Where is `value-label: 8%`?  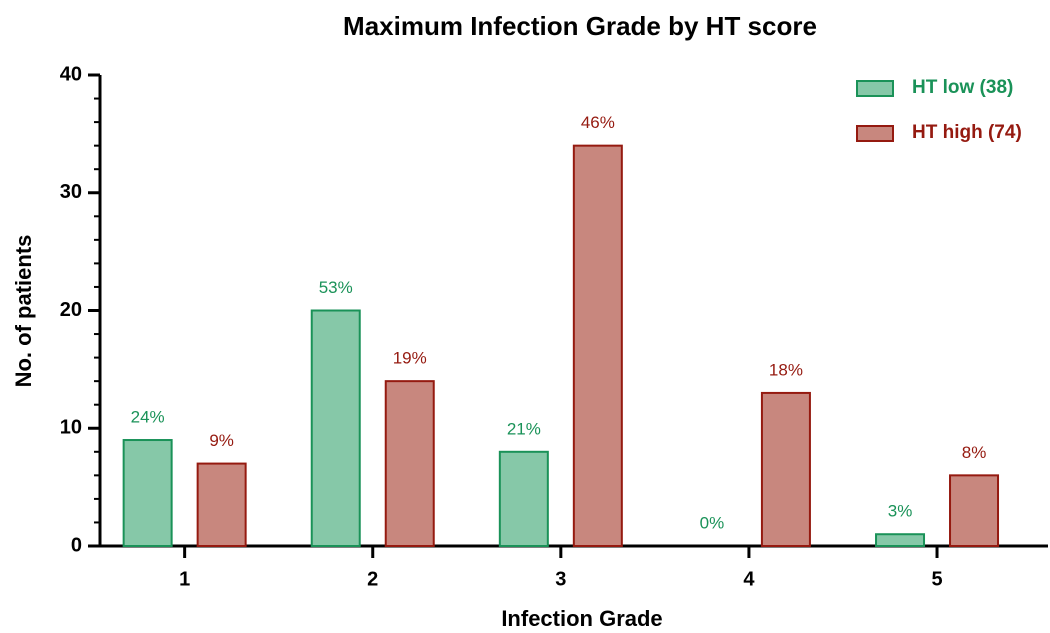
value-label: 8% is located at coordinates (974, 452).